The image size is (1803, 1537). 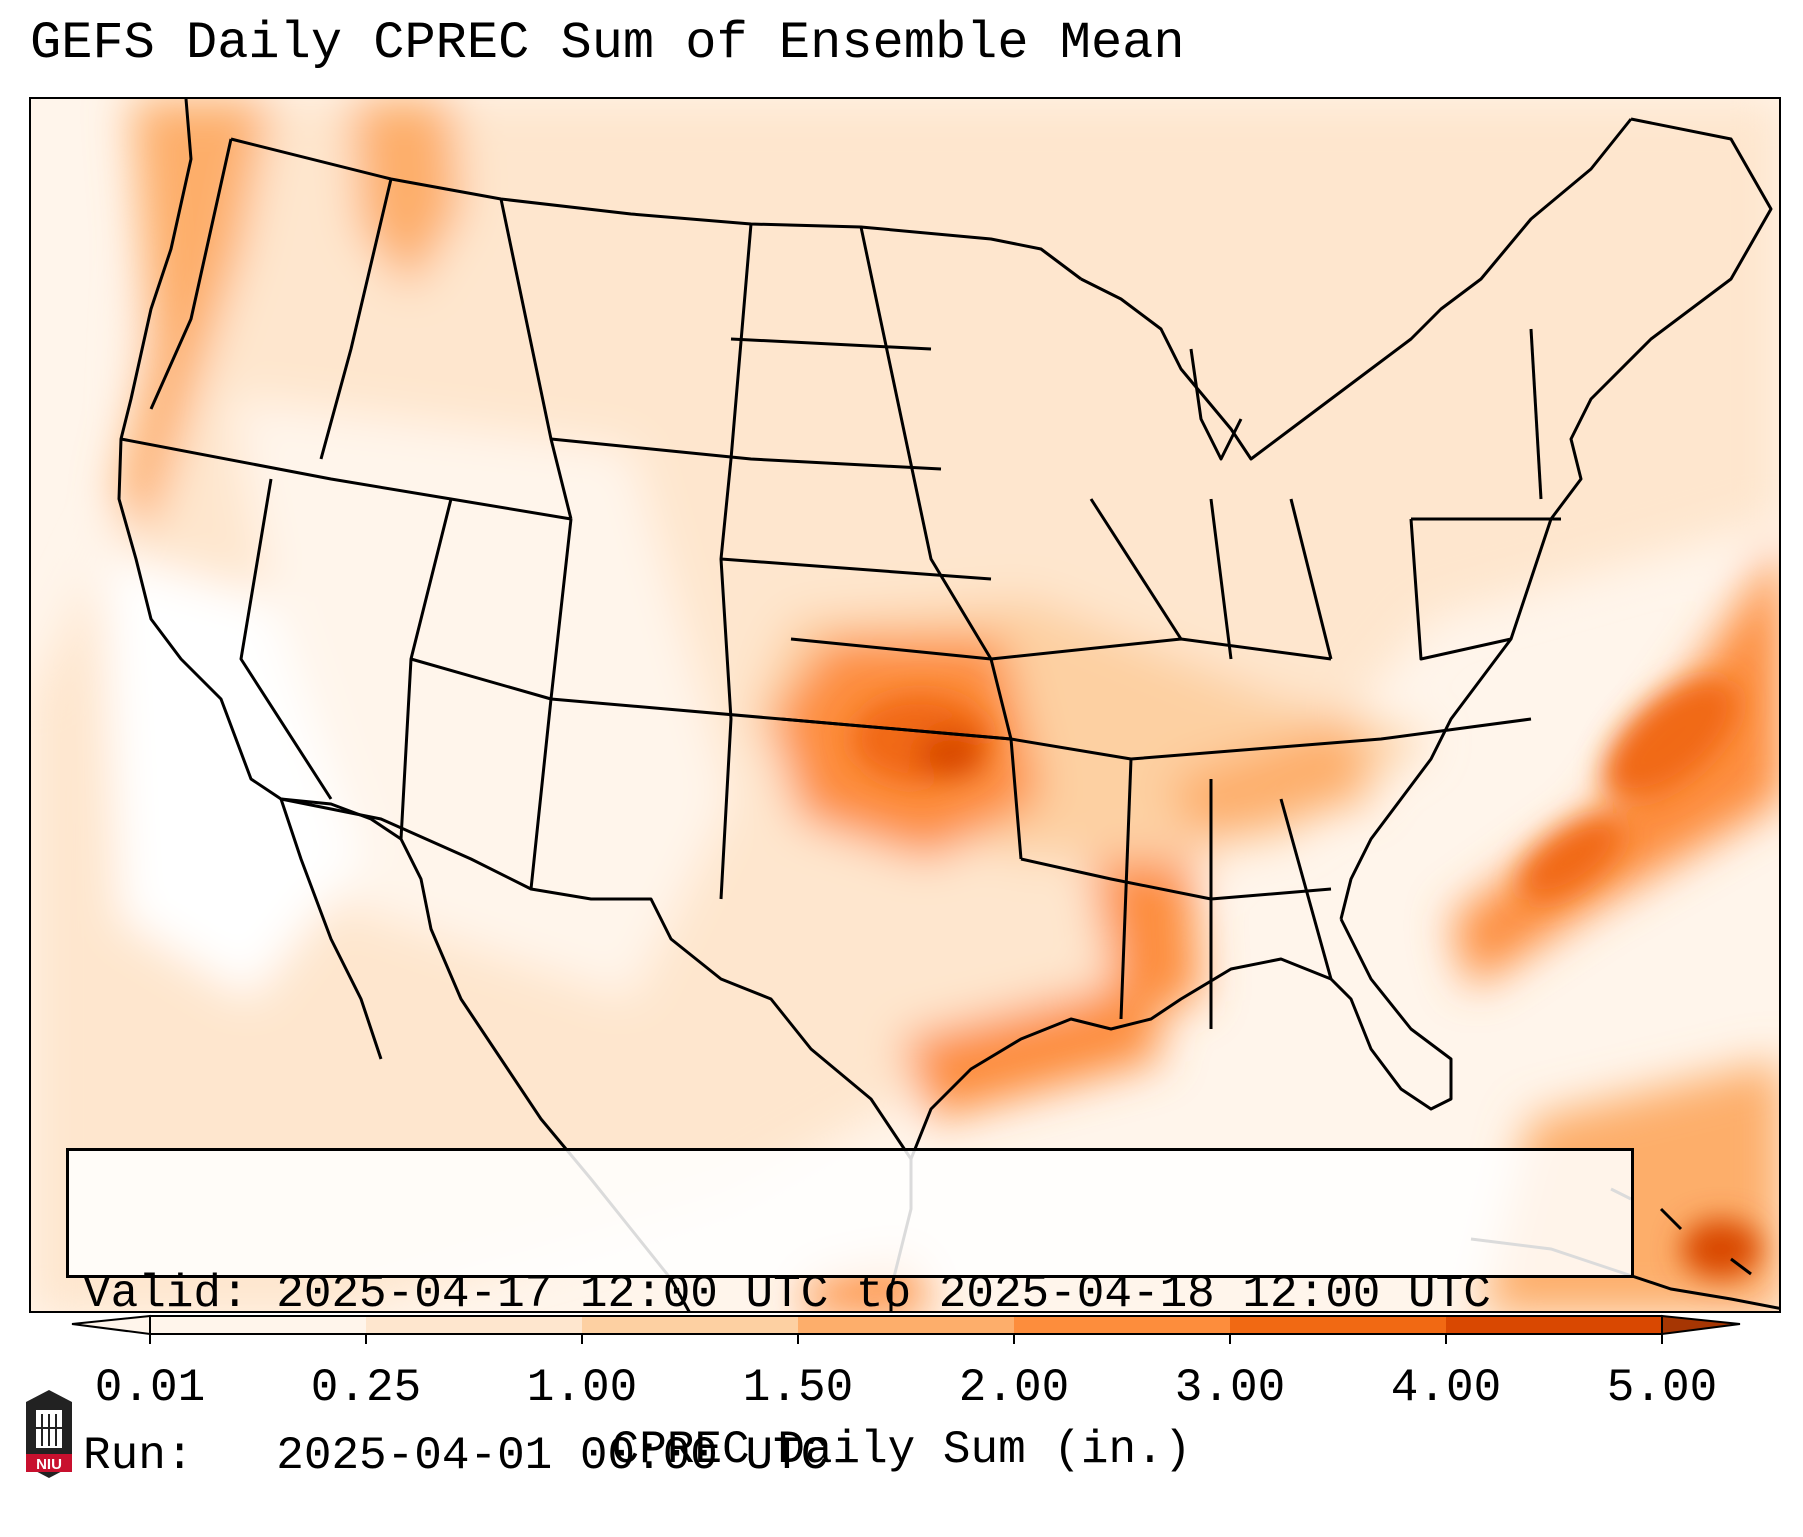 I want to click on baja-peninsula, so click(x=331, y=929).